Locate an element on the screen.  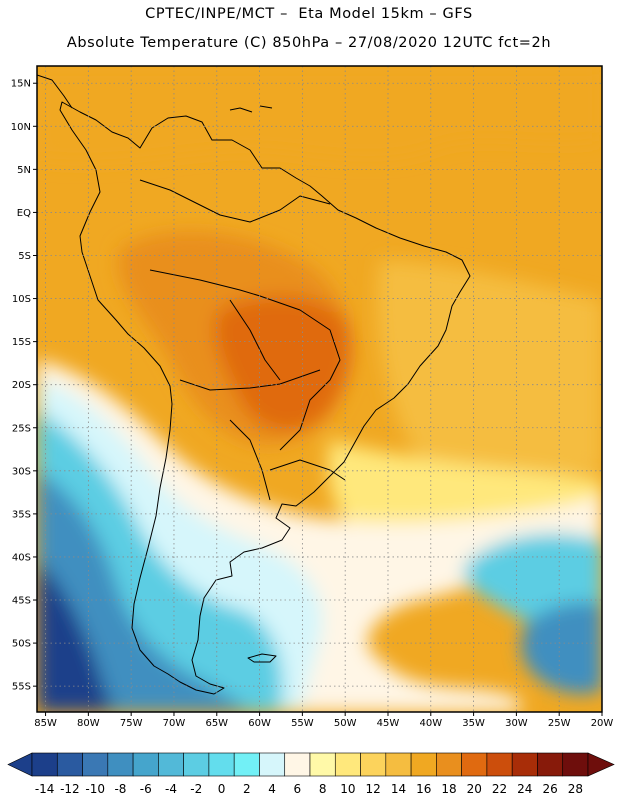
lat-tick-label: 5N is located at coordinates (24, 170).